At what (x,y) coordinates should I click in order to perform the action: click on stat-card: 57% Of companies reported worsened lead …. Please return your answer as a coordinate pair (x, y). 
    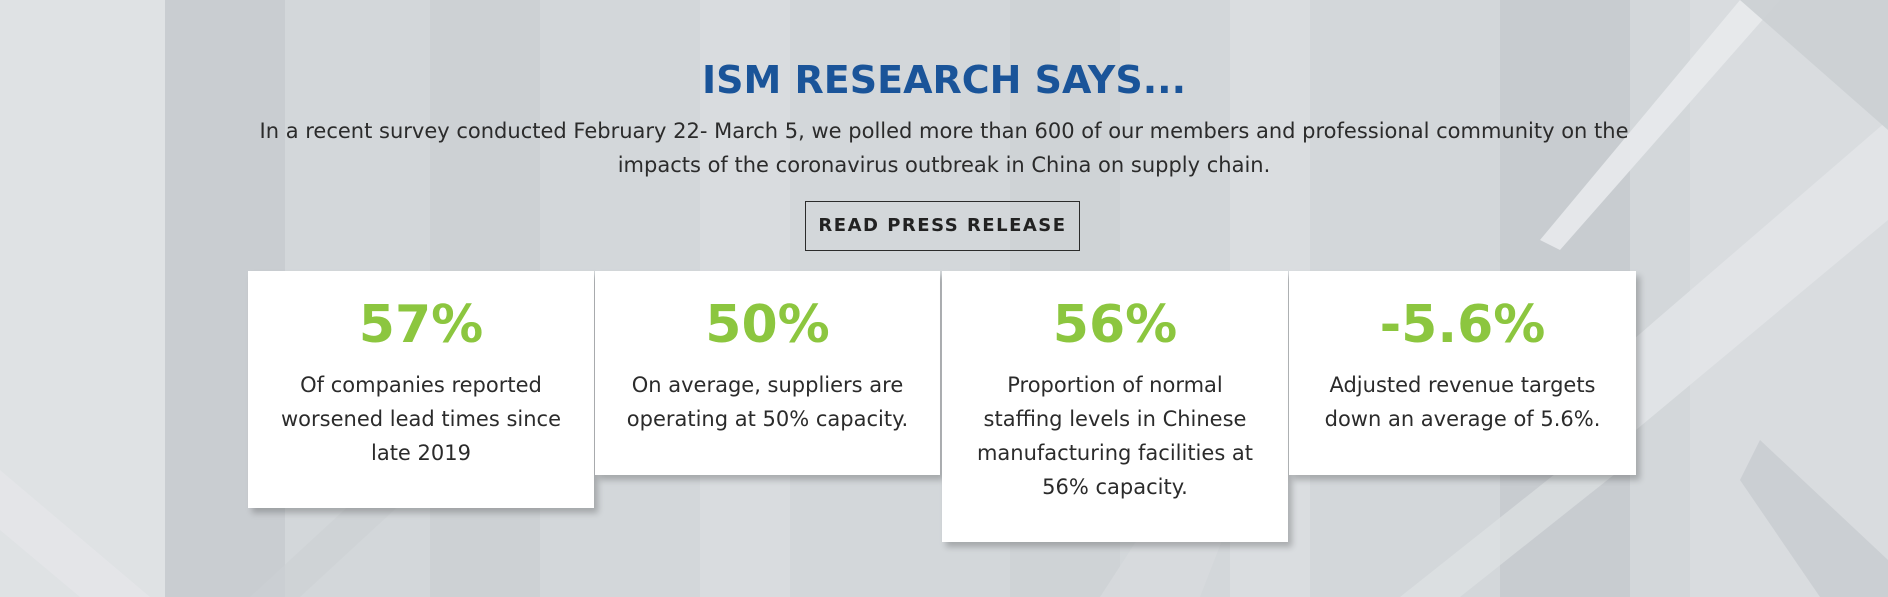
    Looking at the image, I should click on (421, 389).